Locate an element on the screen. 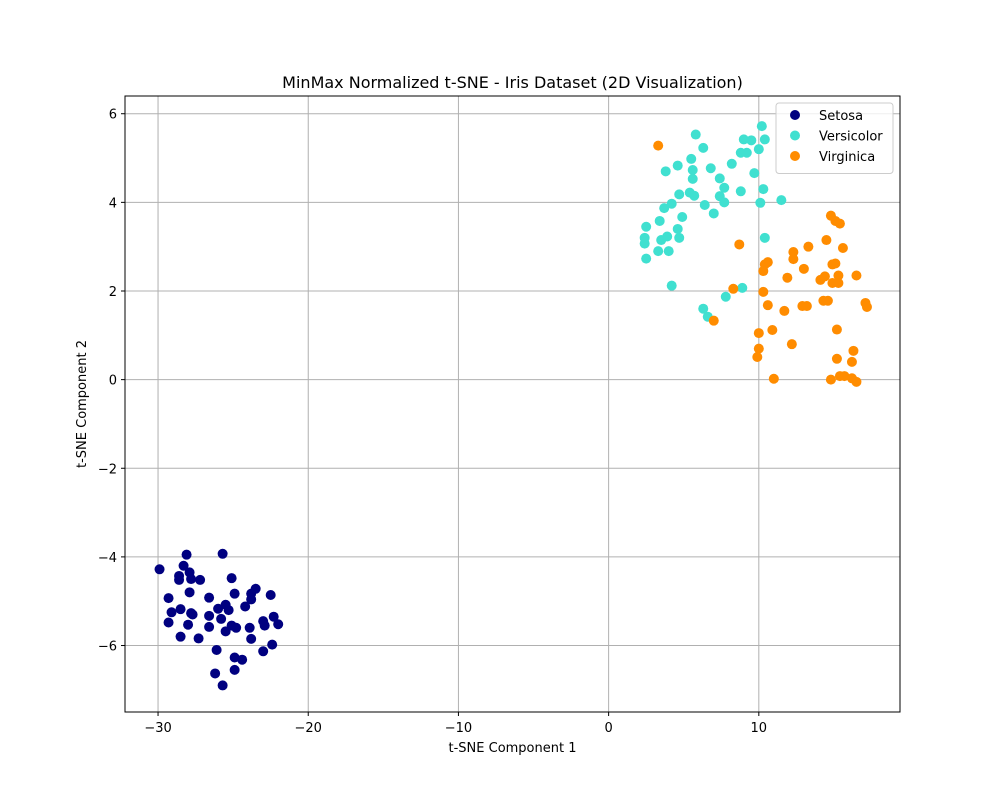 The height and width of the screenshot is (800, 1000). y-tick-label: −4 is located at coordinates (107, 558).